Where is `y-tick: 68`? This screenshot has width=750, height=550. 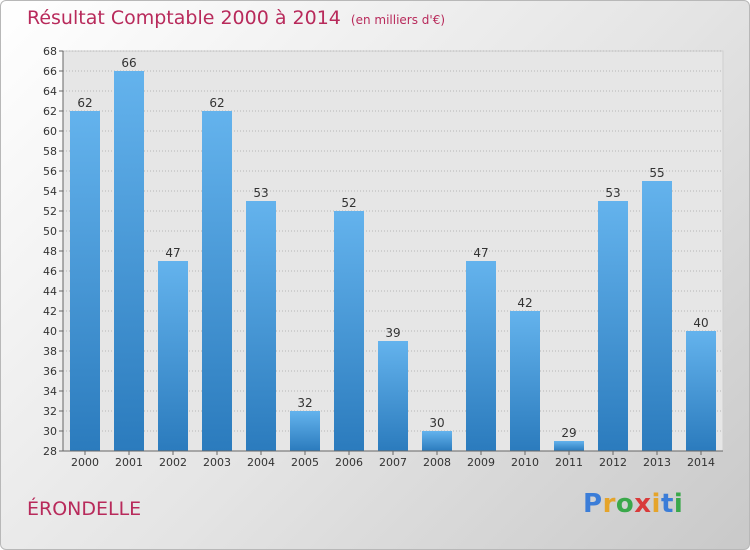
y-tick: 68 is located at coordinates (53, 51).